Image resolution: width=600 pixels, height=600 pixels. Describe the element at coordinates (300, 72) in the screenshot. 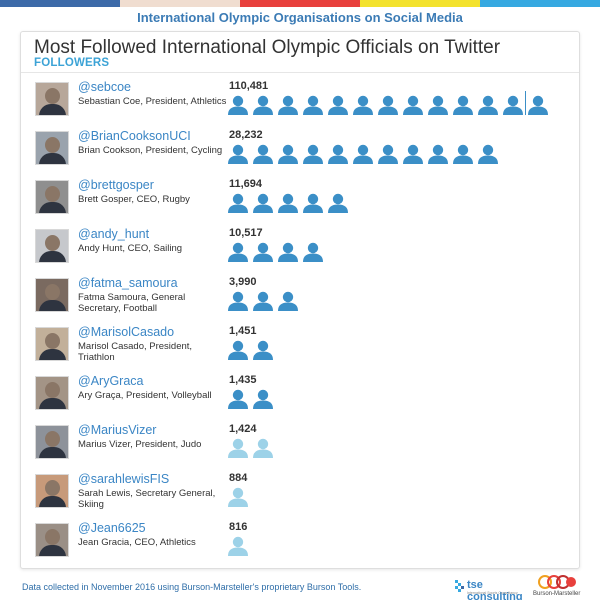

I see `divider` at that location.